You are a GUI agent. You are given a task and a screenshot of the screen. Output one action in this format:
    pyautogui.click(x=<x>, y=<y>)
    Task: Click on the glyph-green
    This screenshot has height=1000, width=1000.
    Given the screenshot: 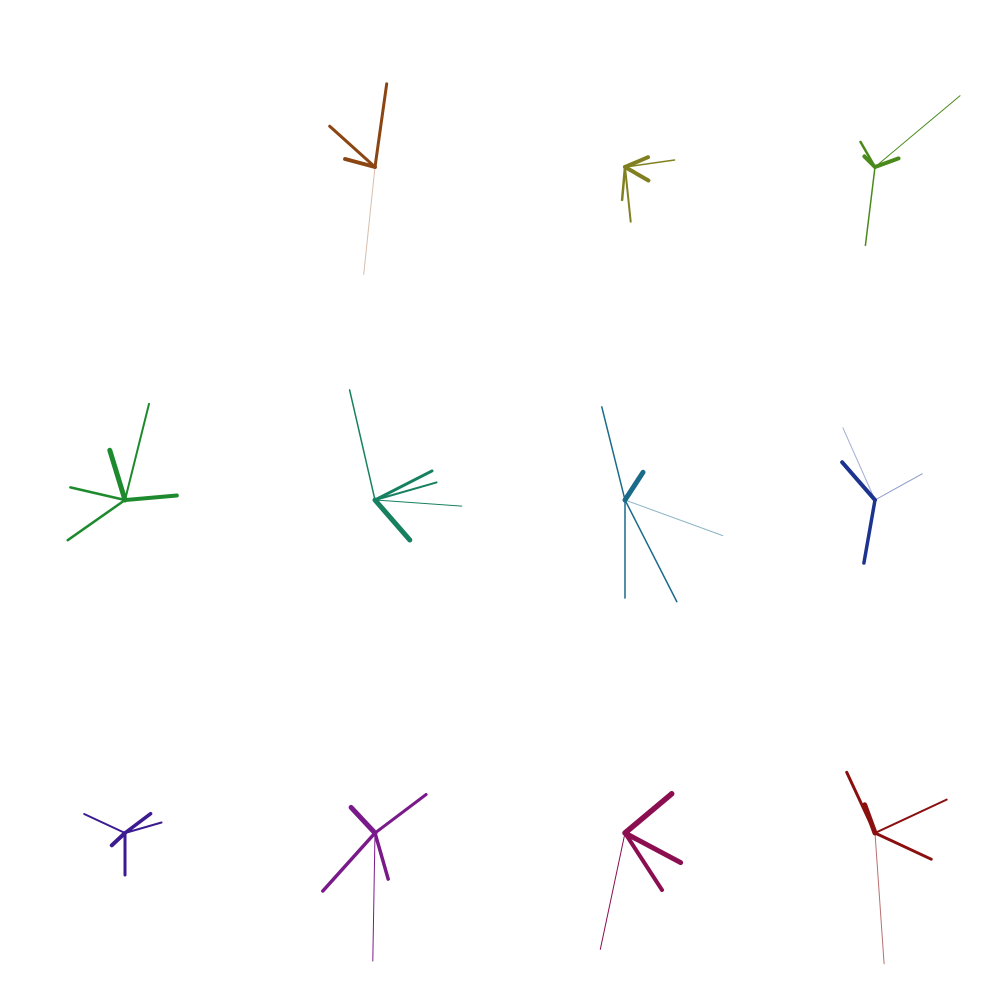 What is the action you would take?
    pyautogui.click(x=122, y=472)
    